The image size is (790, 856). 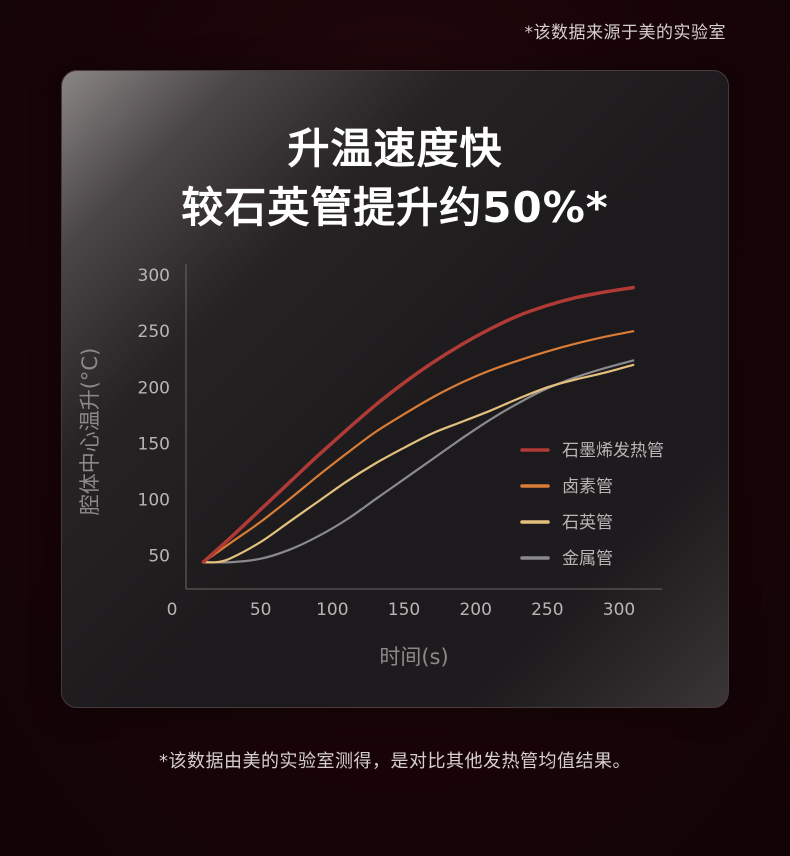 What do you see at coordinates (395, 148) in the screenshot?
I see `headline-line-1: 升温速度快` at bounding box center [395, 148].